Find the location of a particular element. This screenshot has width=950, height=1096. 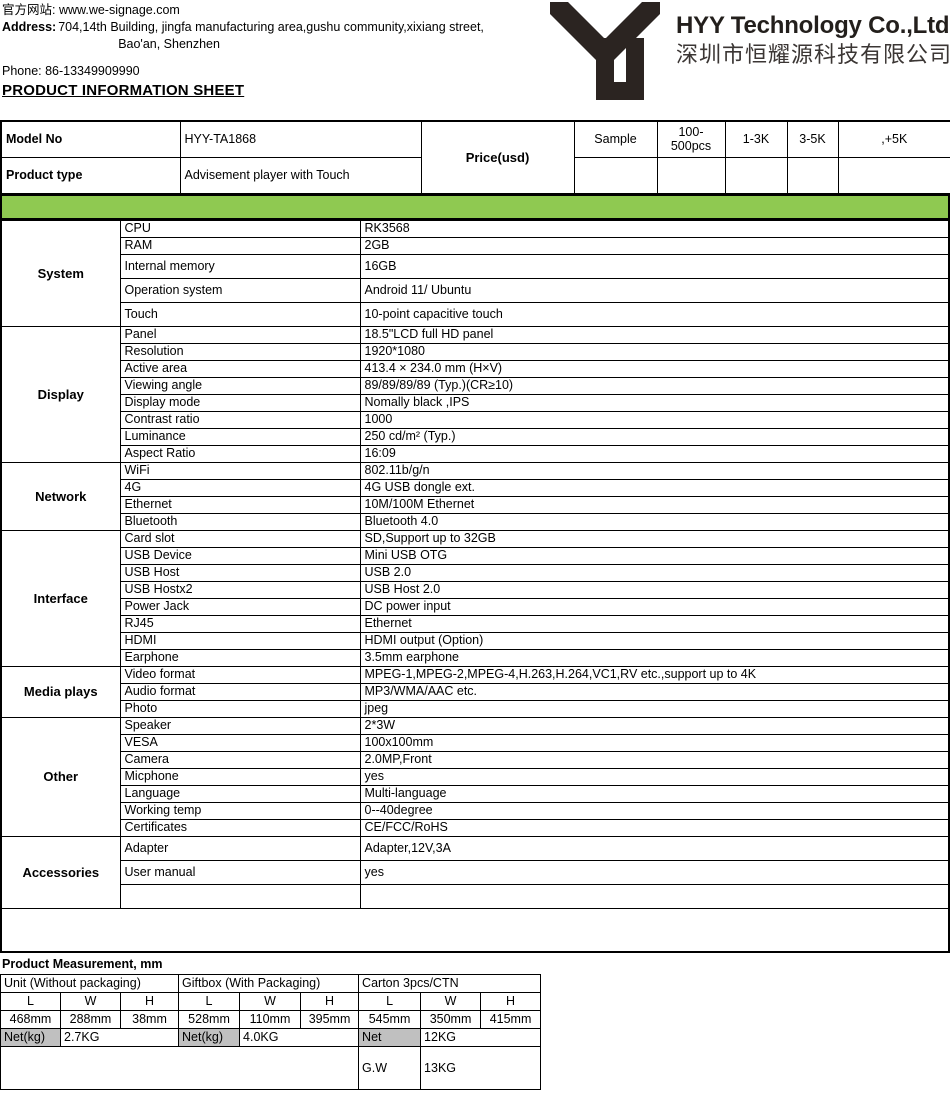

table-row: RJ45 Ethernet is located at coordinates (475, 623).